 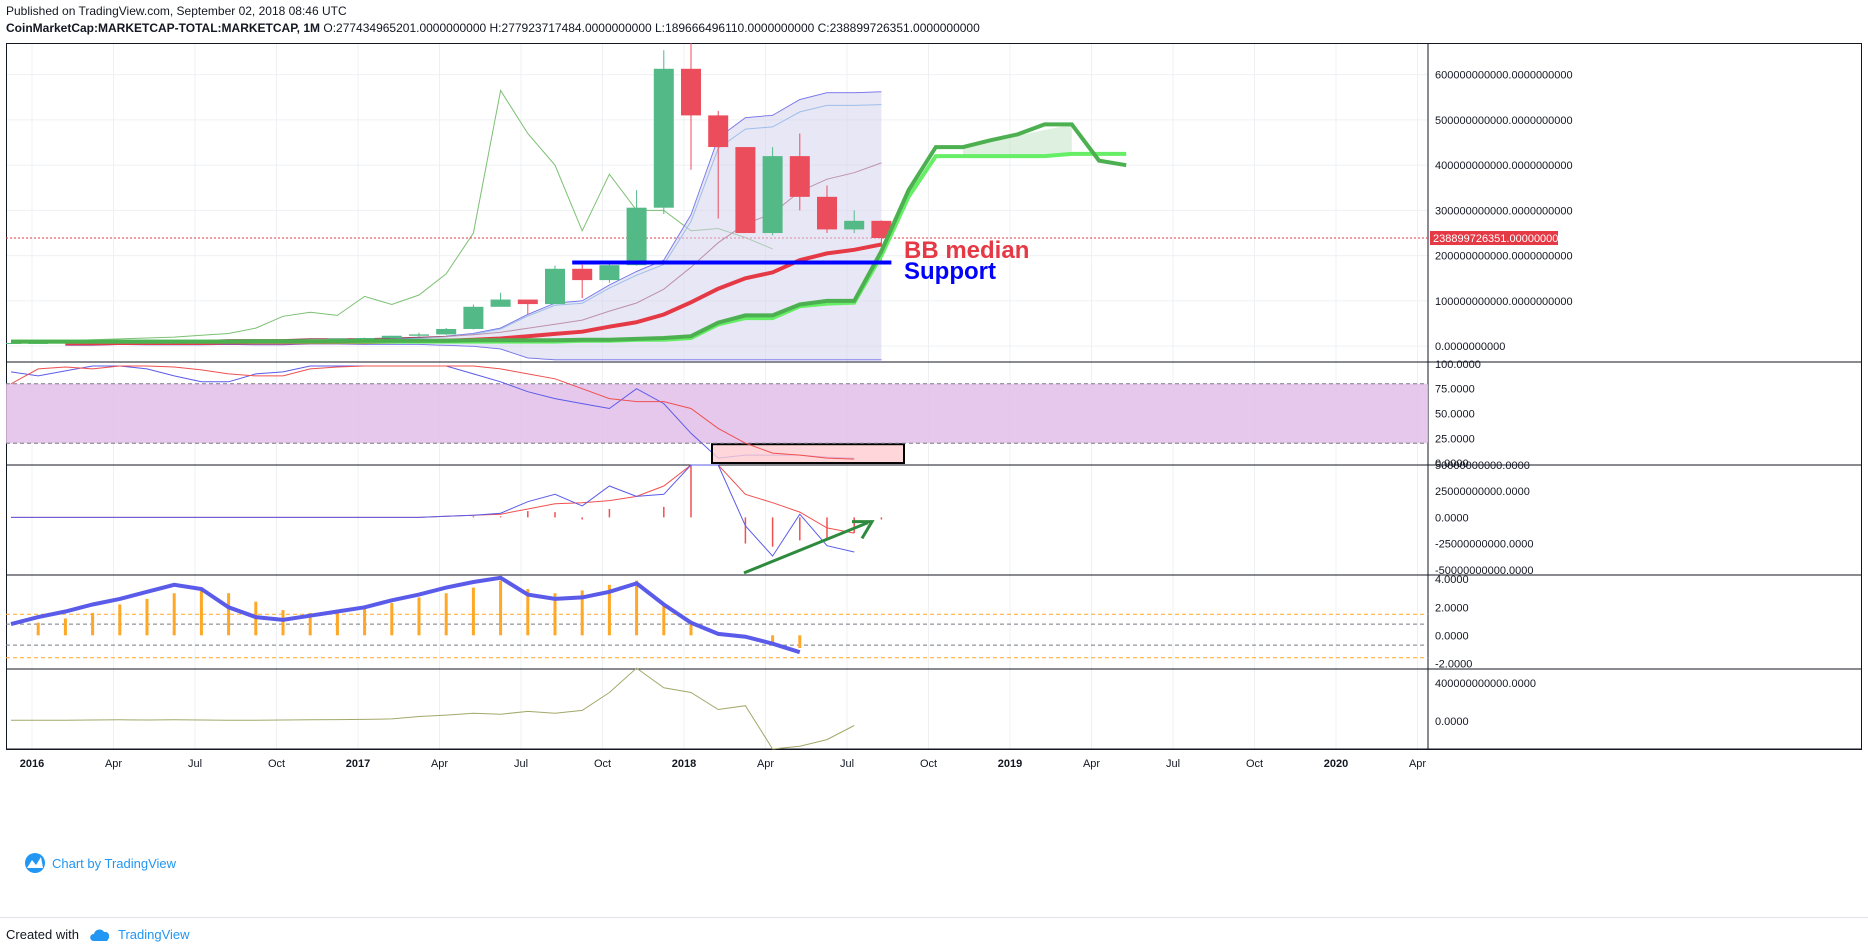 I want to click on scale-tick-label: 75.0000, so click(x=1455, y=390).